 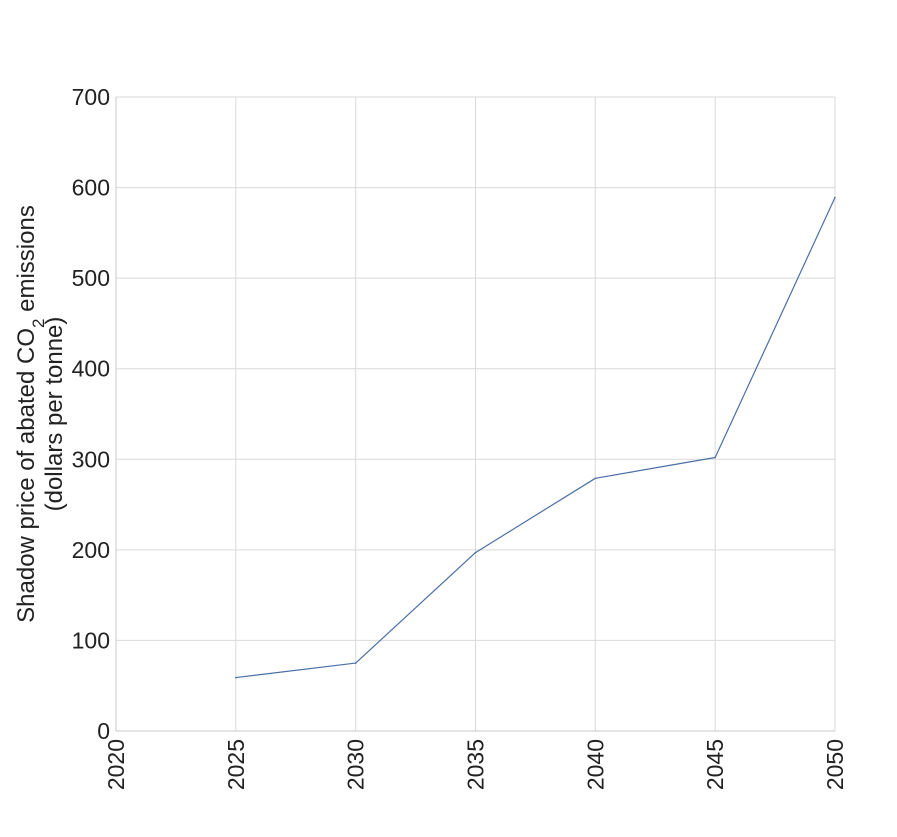 What do you see at coordinates (91, 188) in the screenshot?
I see `y-tick-label: 600` at bounding box center [91, 188].